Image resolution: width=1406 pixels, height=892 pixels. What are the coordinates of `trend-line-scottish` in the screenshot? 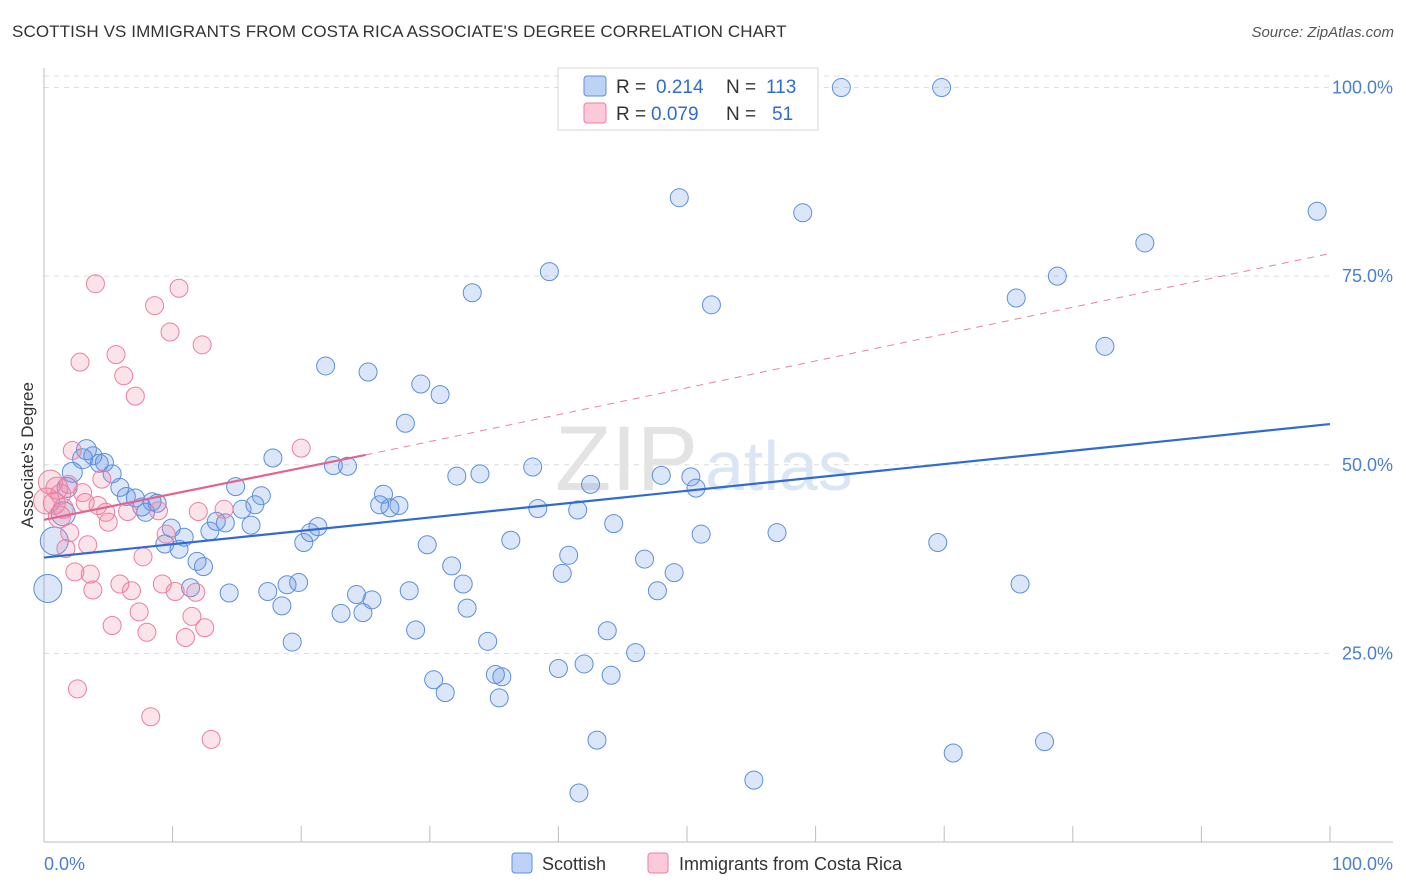 It's located at (687, 490).